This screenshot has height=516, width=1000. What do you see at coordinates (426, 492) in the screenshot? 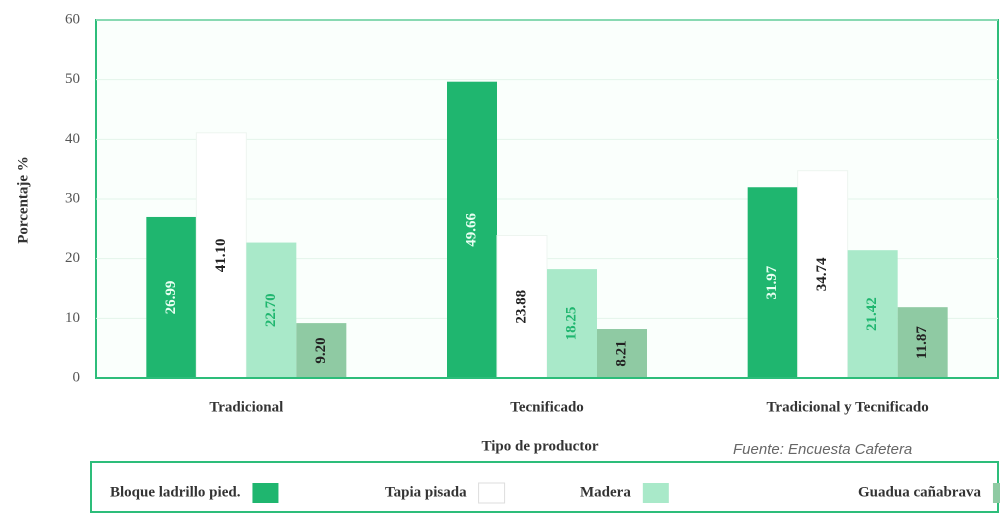
I see `legend-label: Tapia pisada` at bounding box center [426, 492].